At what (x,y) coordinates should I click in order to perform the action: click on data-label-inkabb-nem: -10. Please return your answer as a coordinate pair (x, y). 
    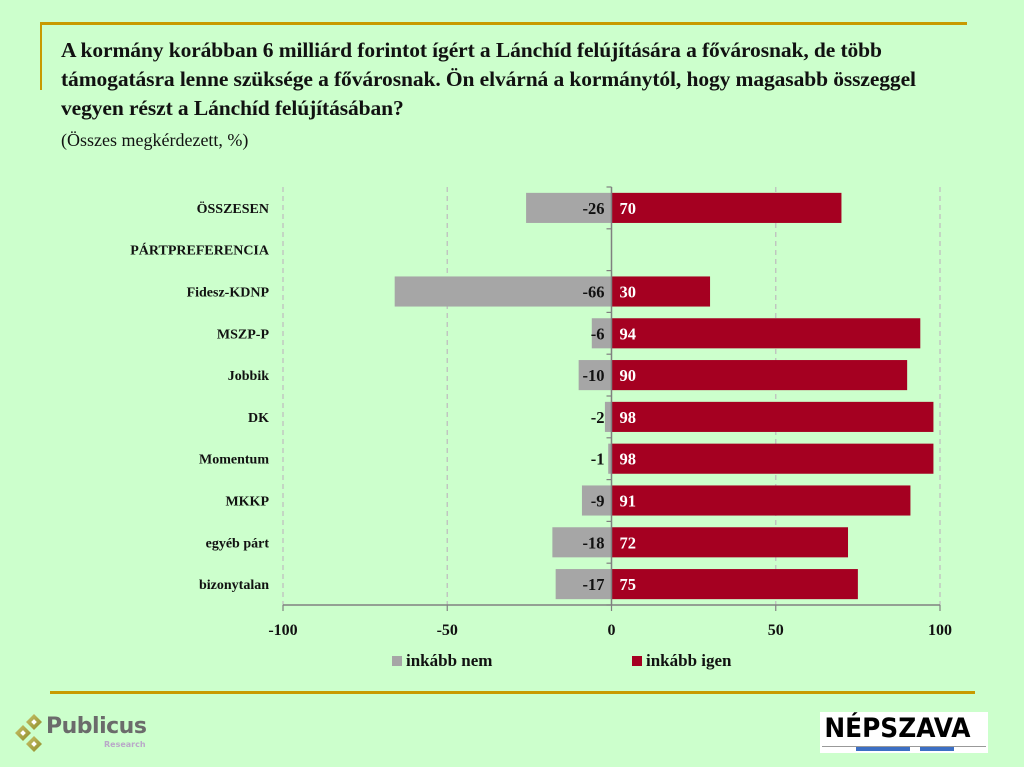
    Looking at the image, I should click on (594, 375).